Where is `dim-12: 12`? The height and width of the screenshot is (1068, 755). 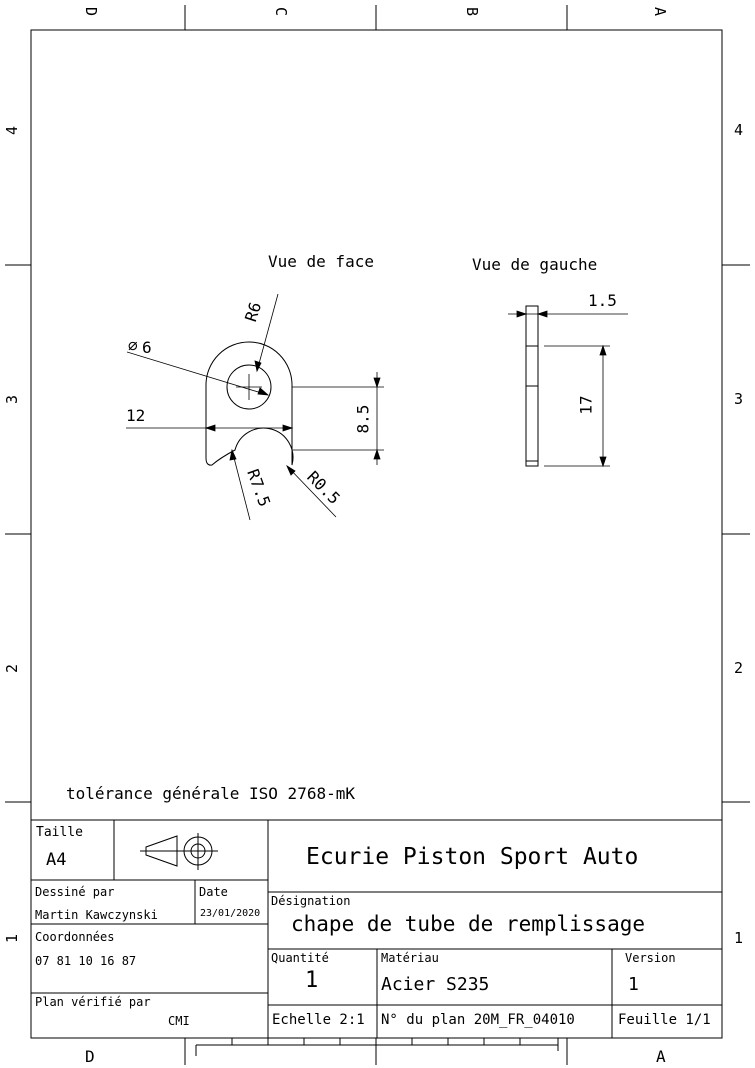
dim-12: 12 is located at coordinates (136, 415).